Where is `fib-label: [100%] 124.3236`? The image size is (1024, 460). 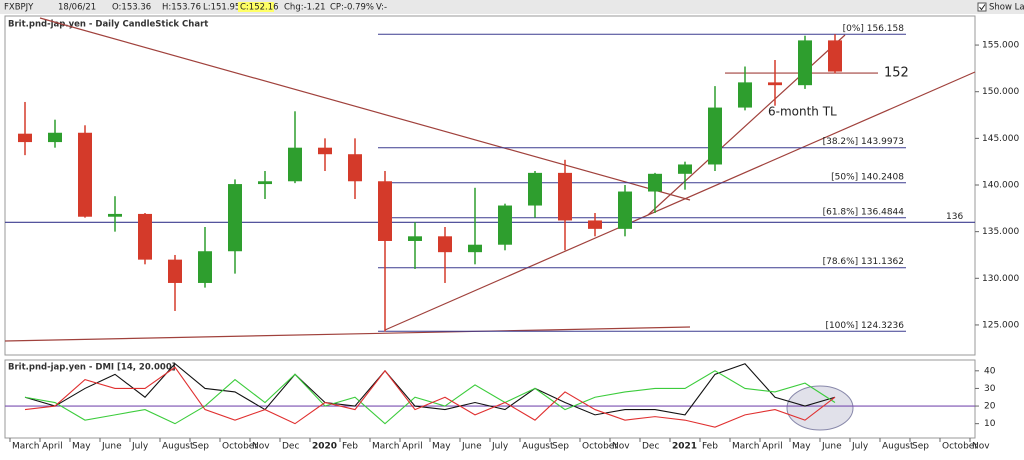
fib-label: [100%] 124.3236 is located at coordinates (864, 326).